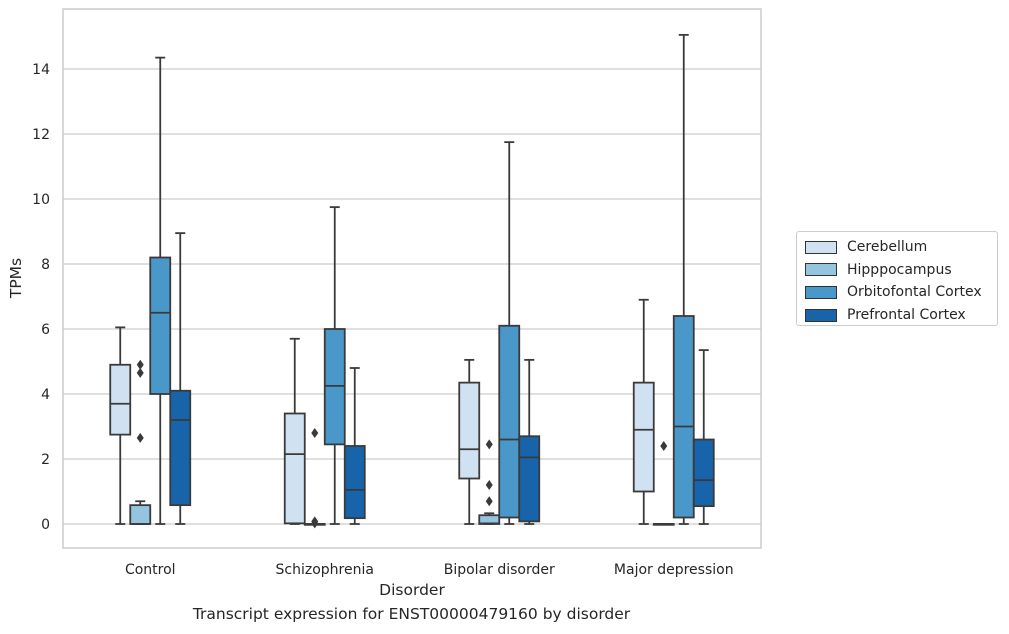 The width and height of the screenshot is (1009, 634). I want to click on y-tick-labels: 0 2 4 6 8 10 12 14, so click(41, 297).